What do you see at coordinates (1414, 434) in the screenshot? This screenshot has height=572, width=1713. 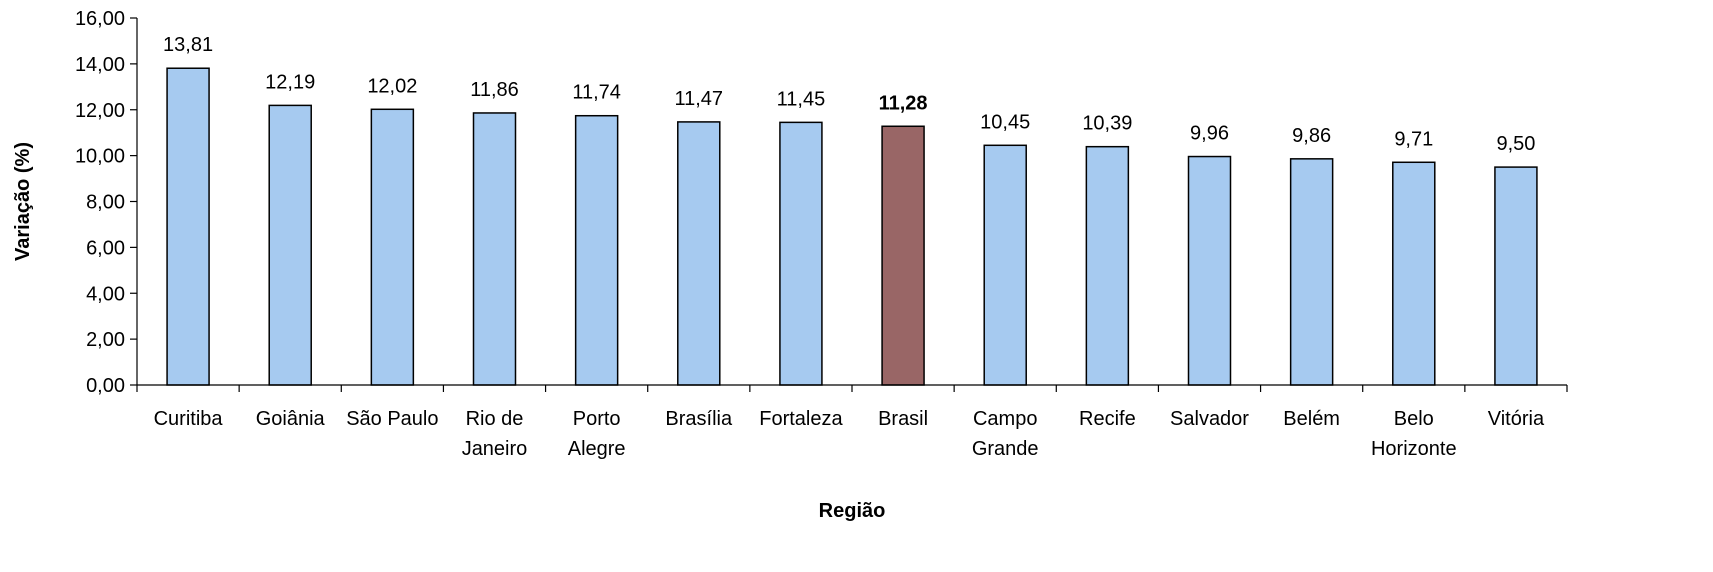 I see `category-label: Belo Horizonte` at bounding box center [1414, 434].